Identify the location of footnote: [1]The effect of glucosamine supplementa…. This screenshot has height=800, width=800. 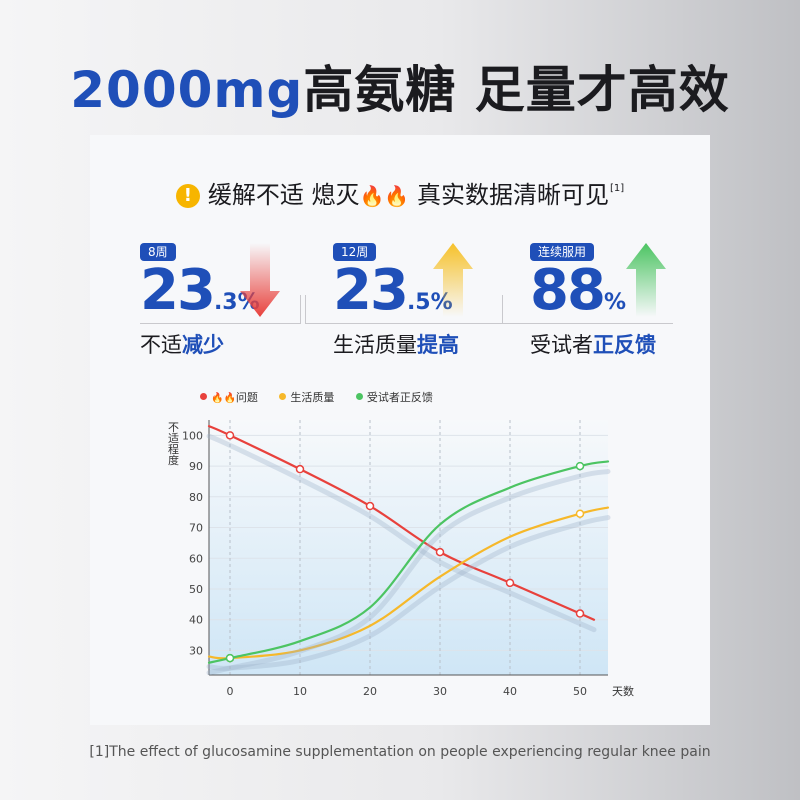
(400, 752).